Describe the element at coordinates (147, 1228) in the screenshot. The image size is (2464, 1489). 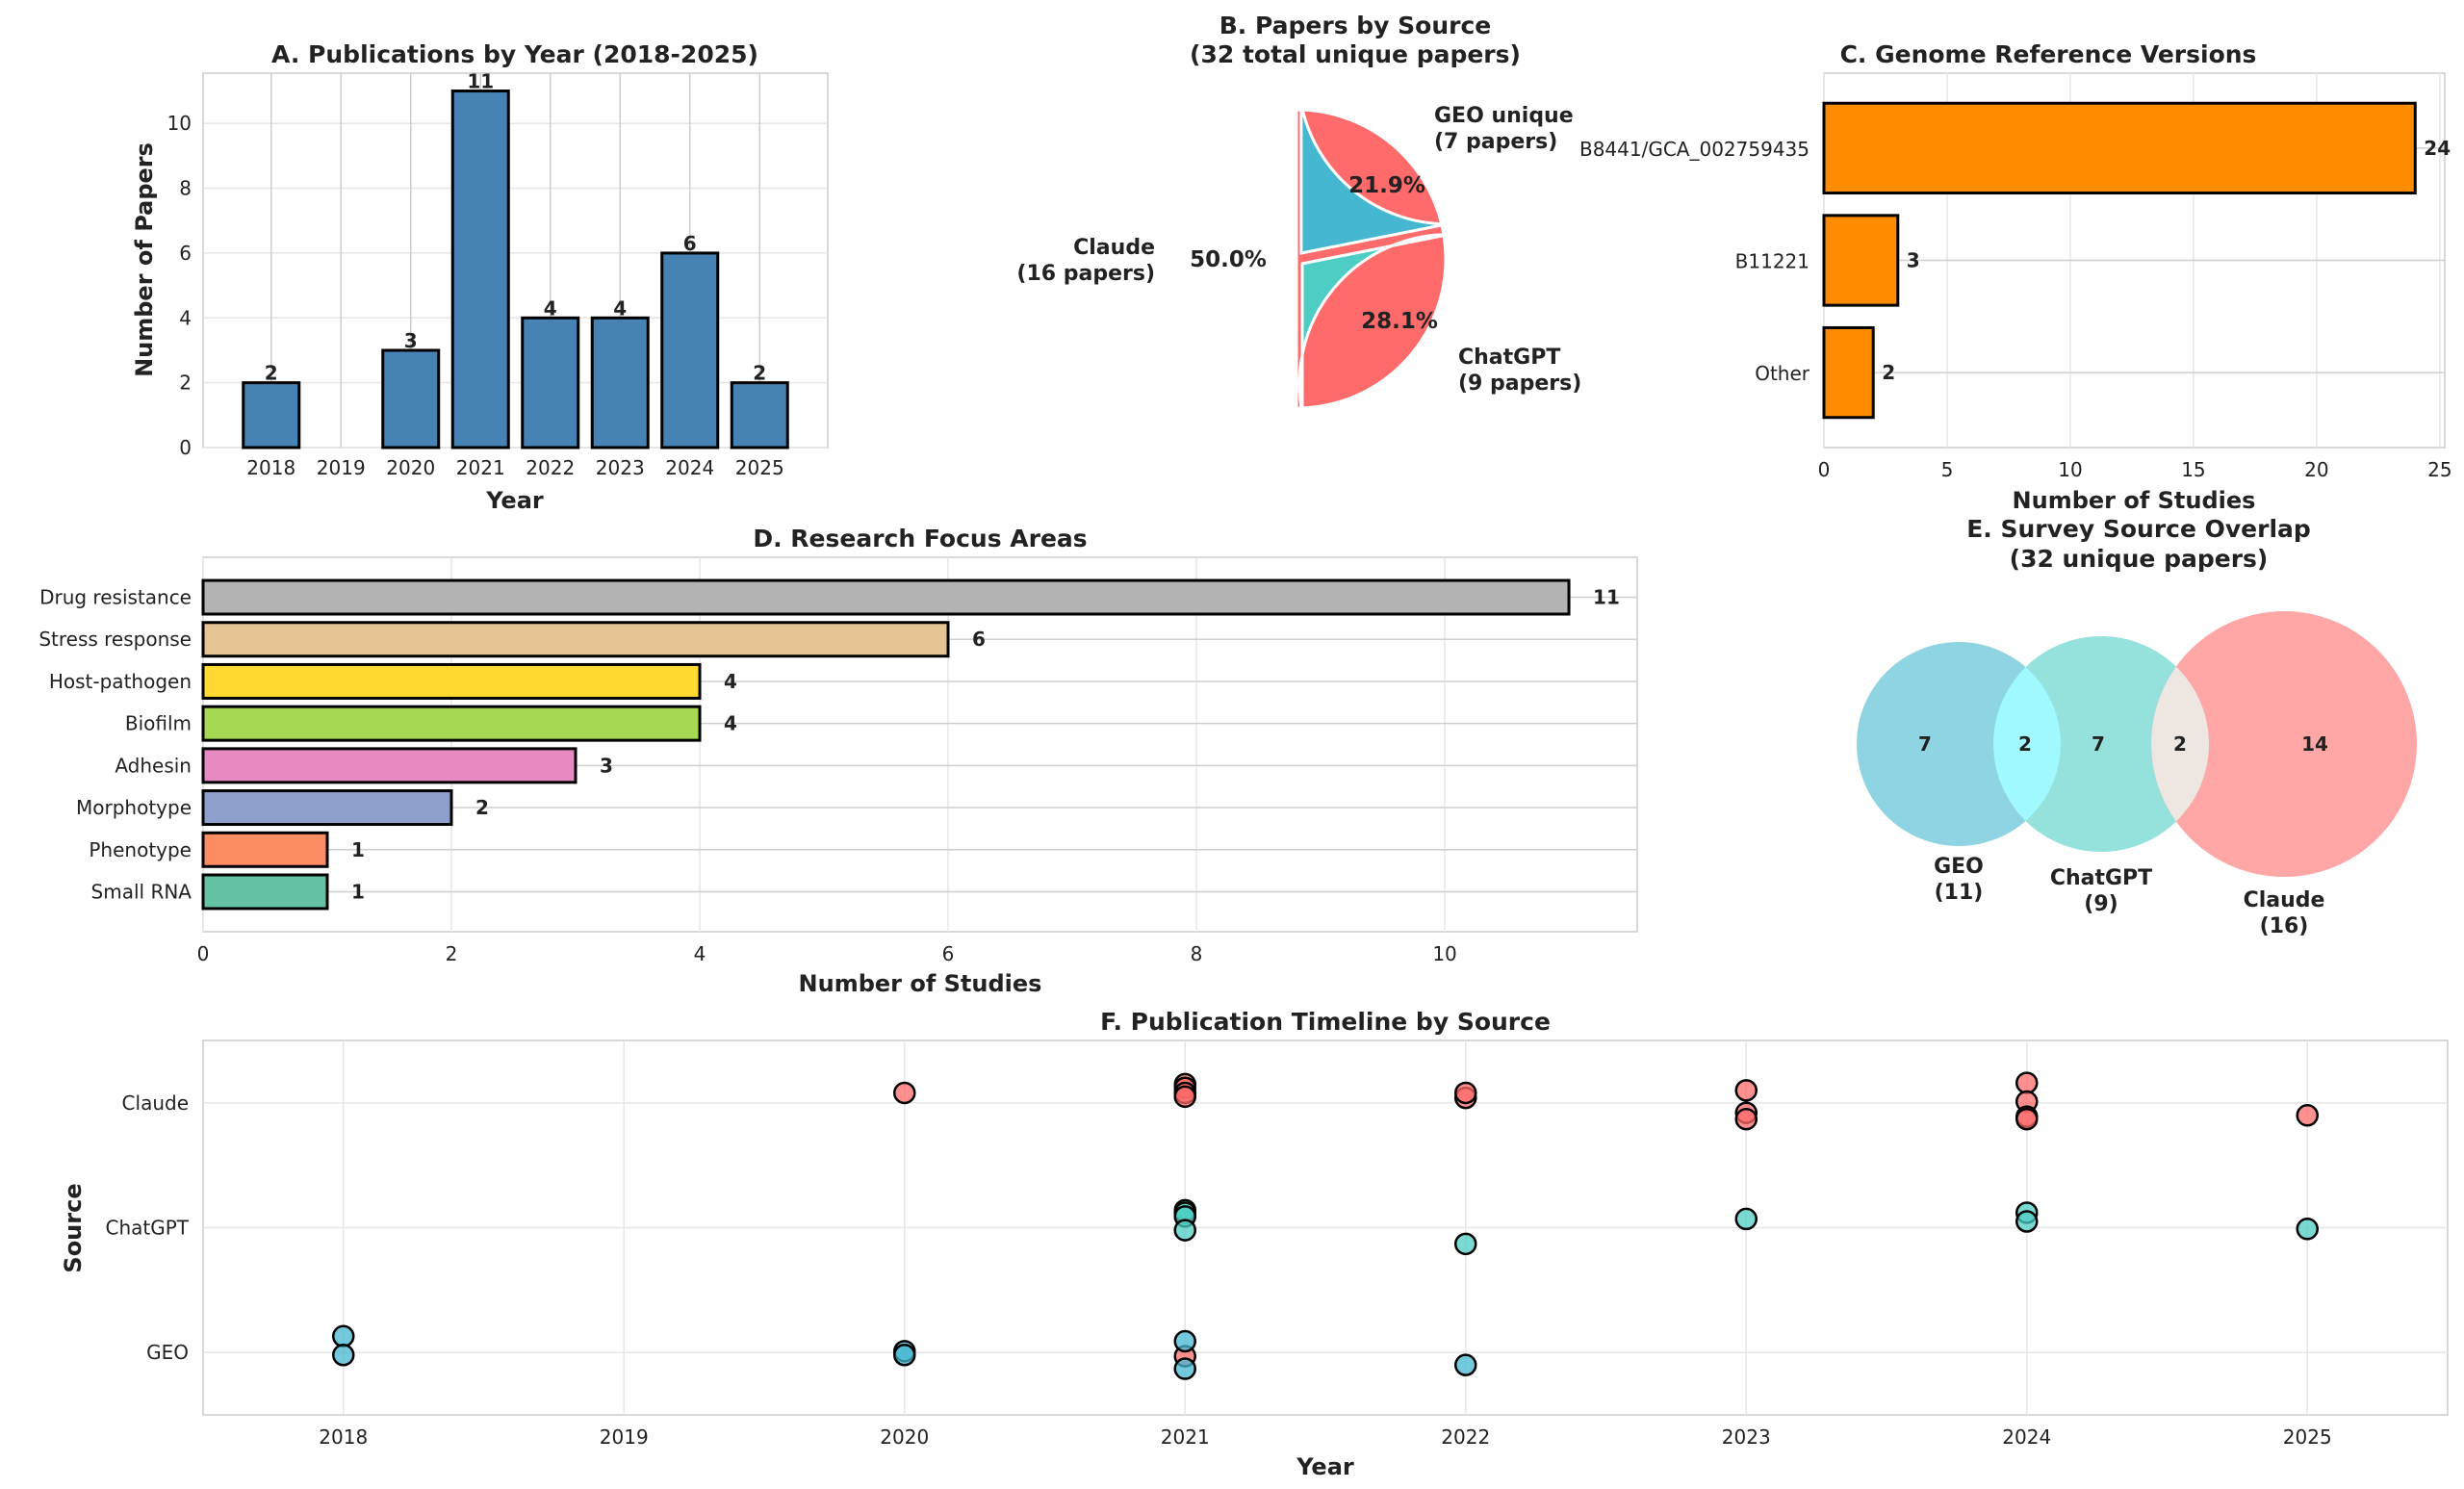
I see `panel-f-y-tick-label: ChatGPT` at that location.